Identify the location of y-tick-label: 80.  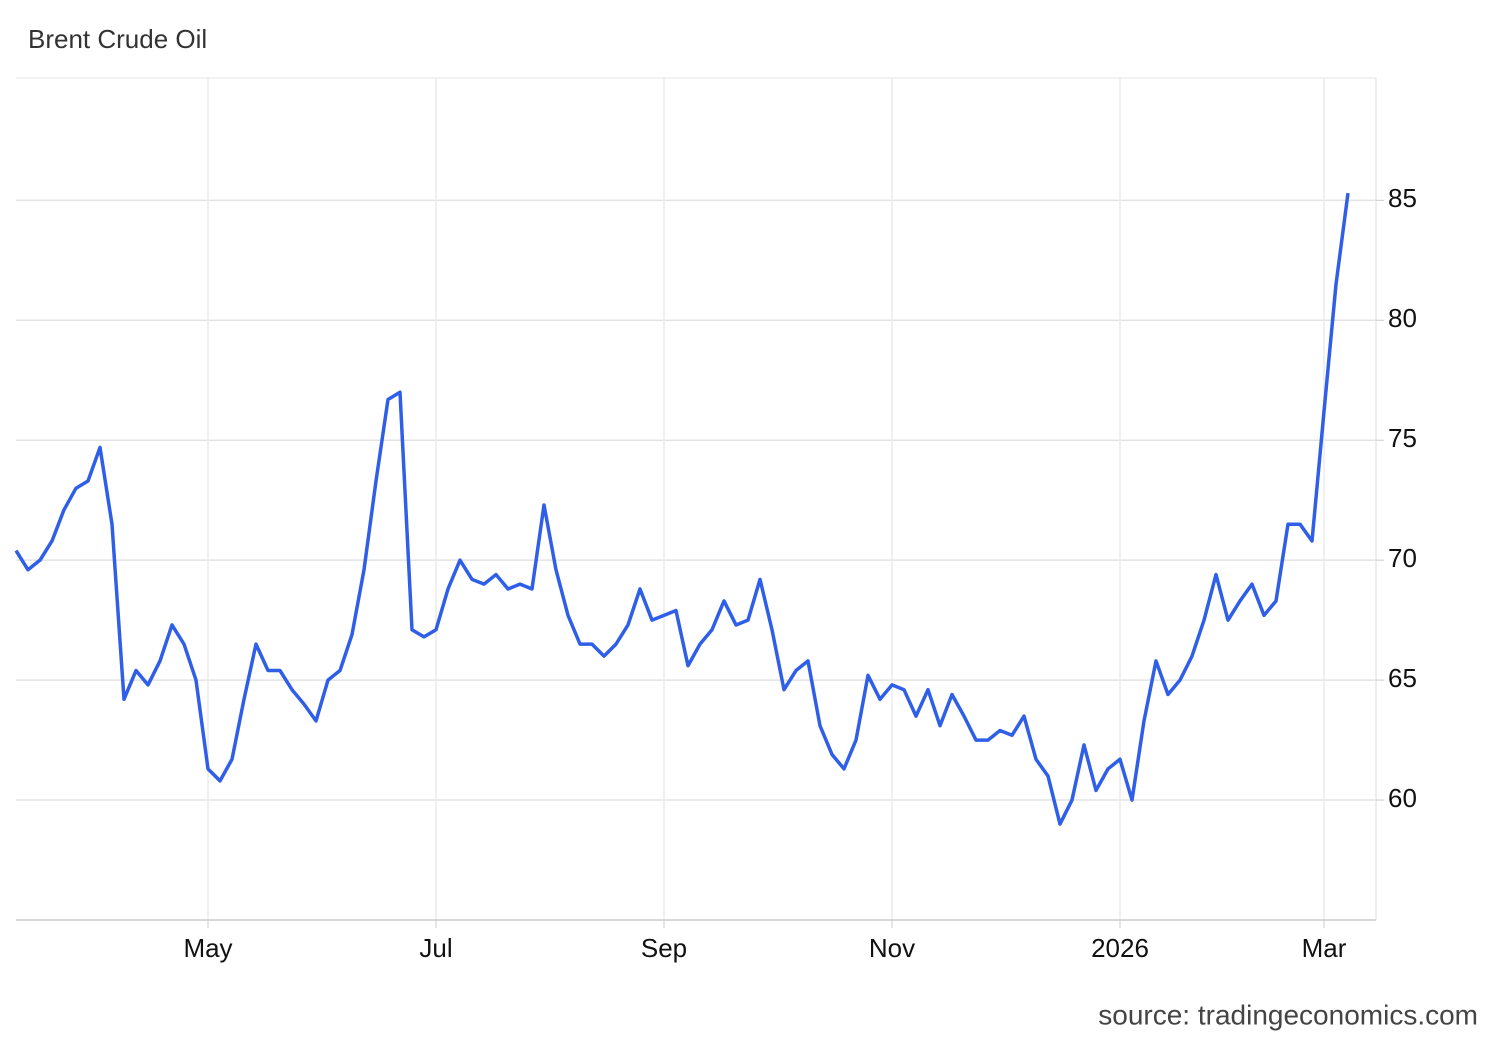
(1402, 318).